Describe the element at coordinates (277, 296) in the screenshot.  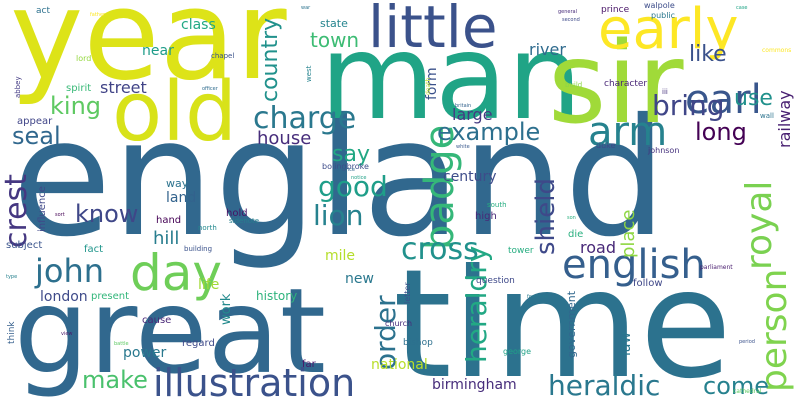
I see `word-history: history` at that location.